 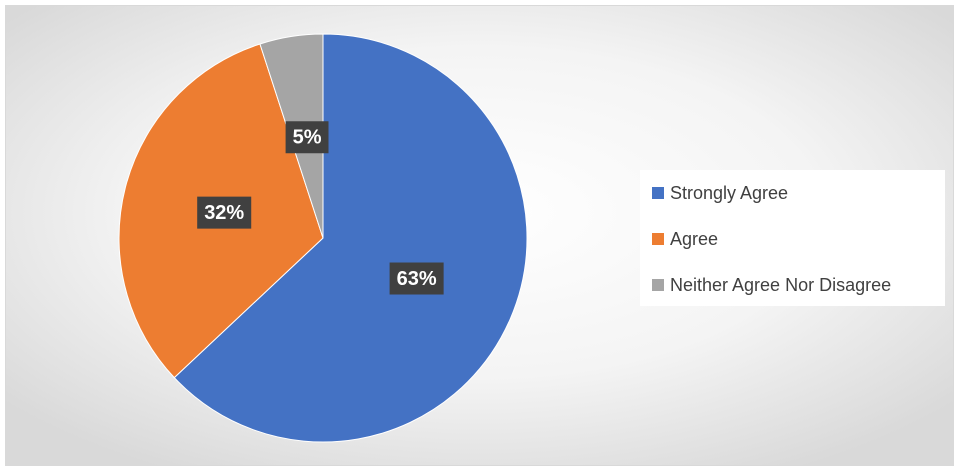 I want to click on legend-box, so click(x=792, y=238).